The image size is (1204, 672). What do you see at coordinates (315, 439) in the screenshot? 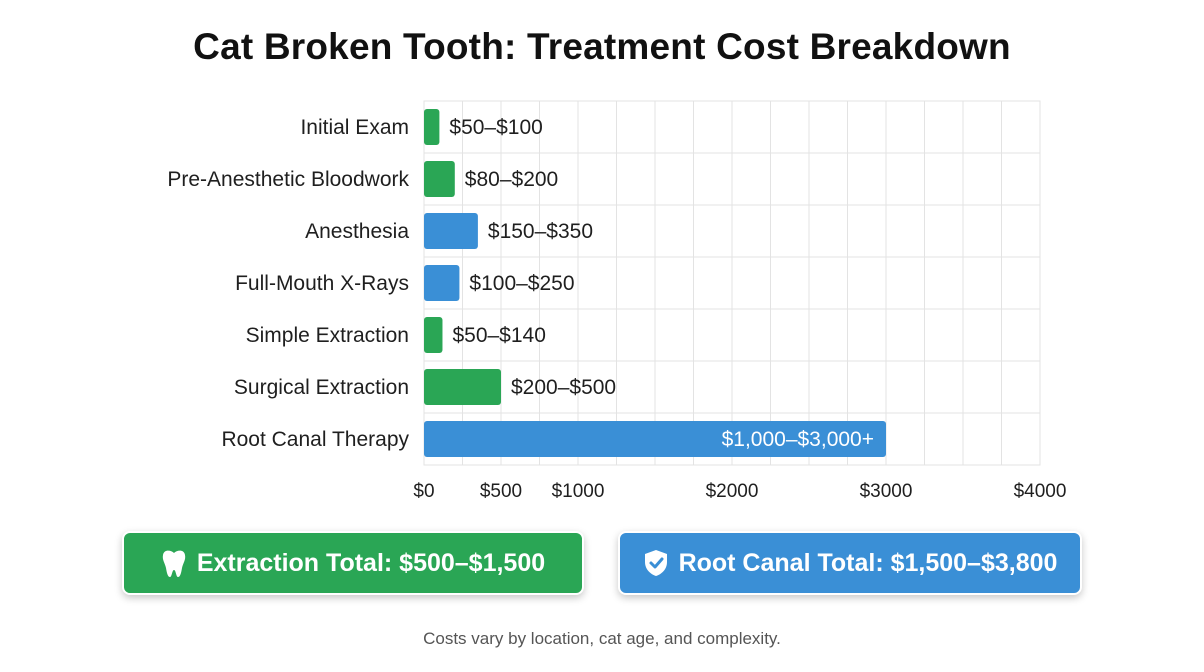
I see `category-label: Root Canal Therapy` at bounding box center [315, 439].